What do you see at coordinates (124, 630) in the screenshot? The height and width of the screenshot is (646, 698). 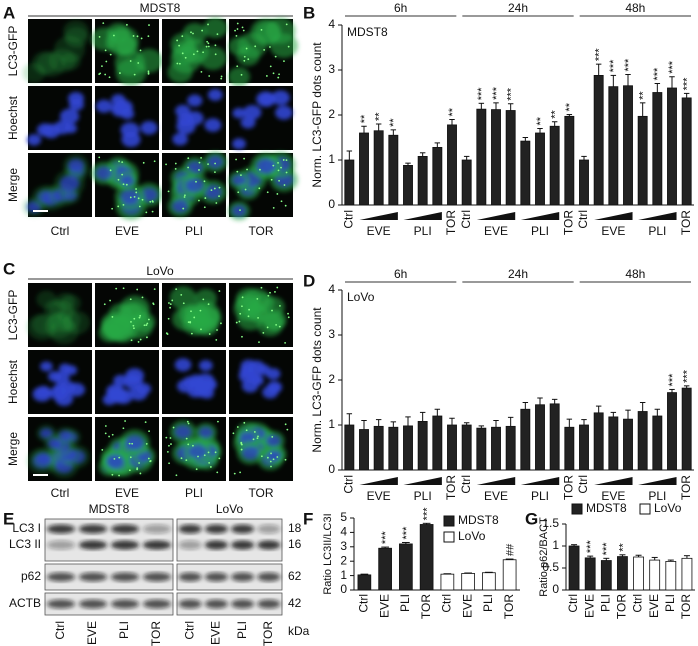 I see `lane-label: PLI` at bounding box center [124, 630].